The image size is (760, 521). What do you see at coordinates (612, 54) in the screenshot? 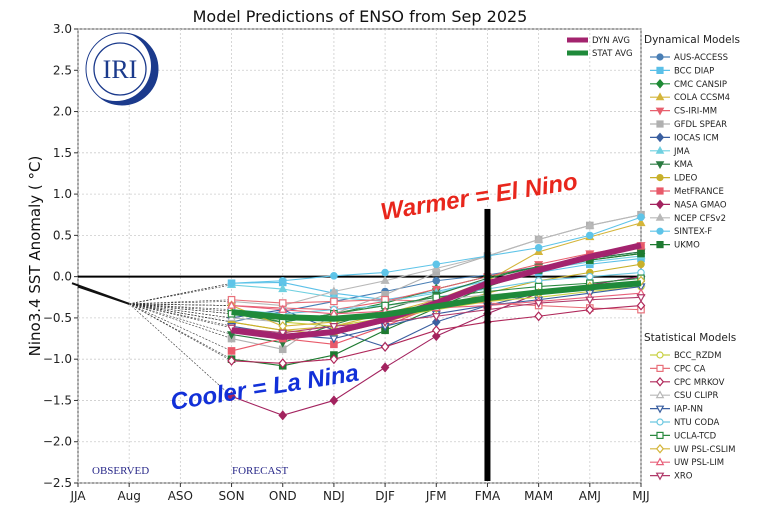
I see `legend-label: STAT AVG` at bounding box center [612, 54].